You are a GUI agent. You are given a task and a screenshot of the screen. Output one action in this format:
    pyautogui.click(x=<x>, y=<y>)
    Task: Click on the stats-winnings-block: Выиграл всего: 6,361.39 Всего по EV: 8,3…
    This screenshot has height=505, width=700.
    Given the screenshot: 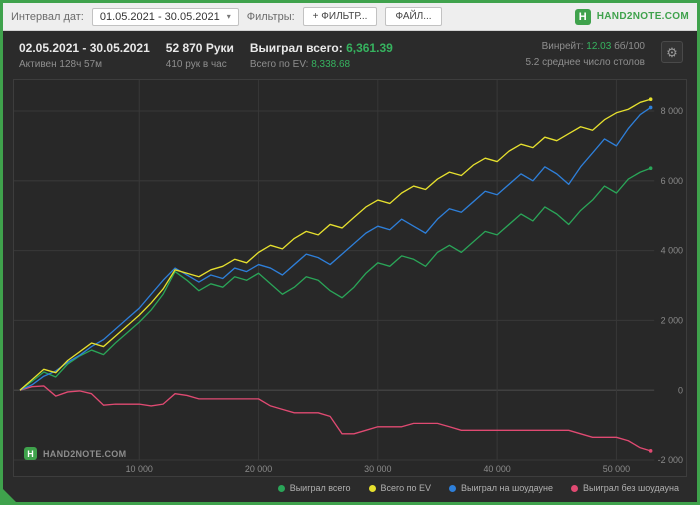 What is the action you would take?
    pyautogui.click(x=321, y=55)
    